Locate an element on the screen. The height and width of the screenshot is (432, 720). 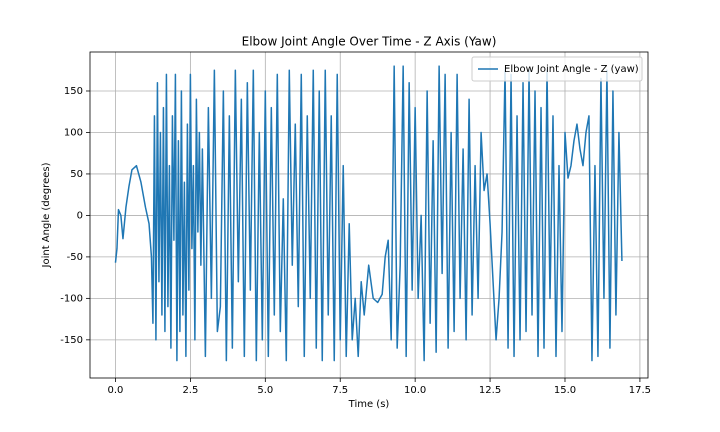
y-axis-label: Joint Angle (degrees) is located at coordinates (46, 215).